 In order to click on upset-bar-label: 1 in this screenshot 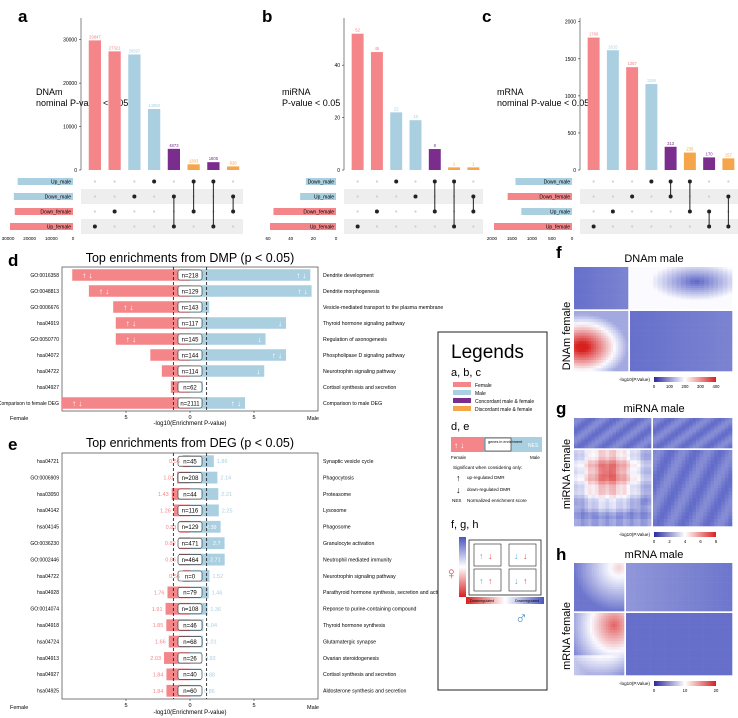, I will do `click(473, 163)`.